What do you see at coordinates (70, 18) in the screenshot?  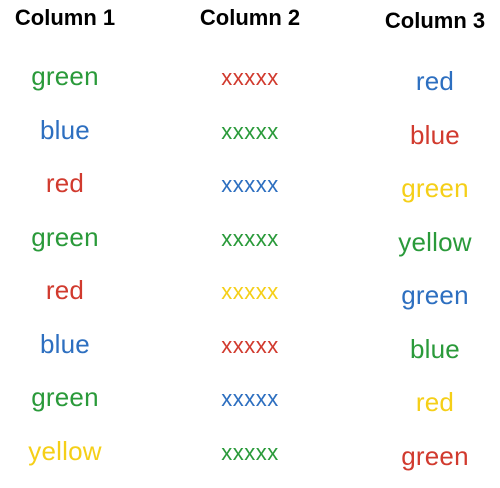 I see `column-1-heading: Column 1` at bounding box center [70, 18].